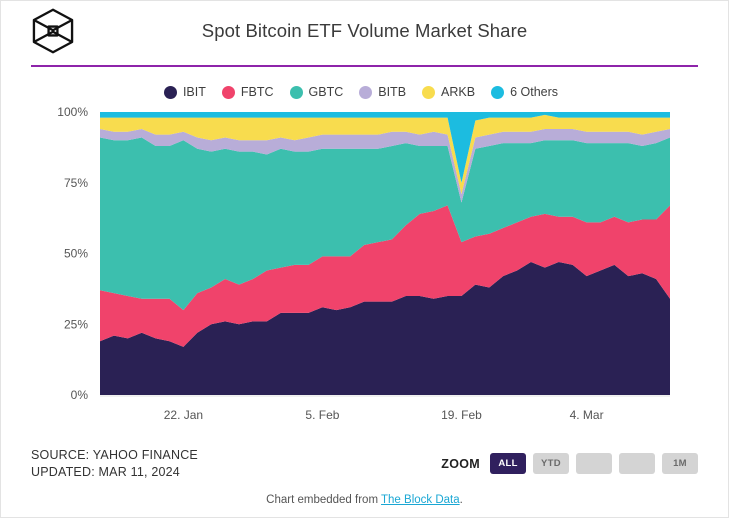  I want to click on x-axis-tick-label: 19. Feb, so click(461, 415).